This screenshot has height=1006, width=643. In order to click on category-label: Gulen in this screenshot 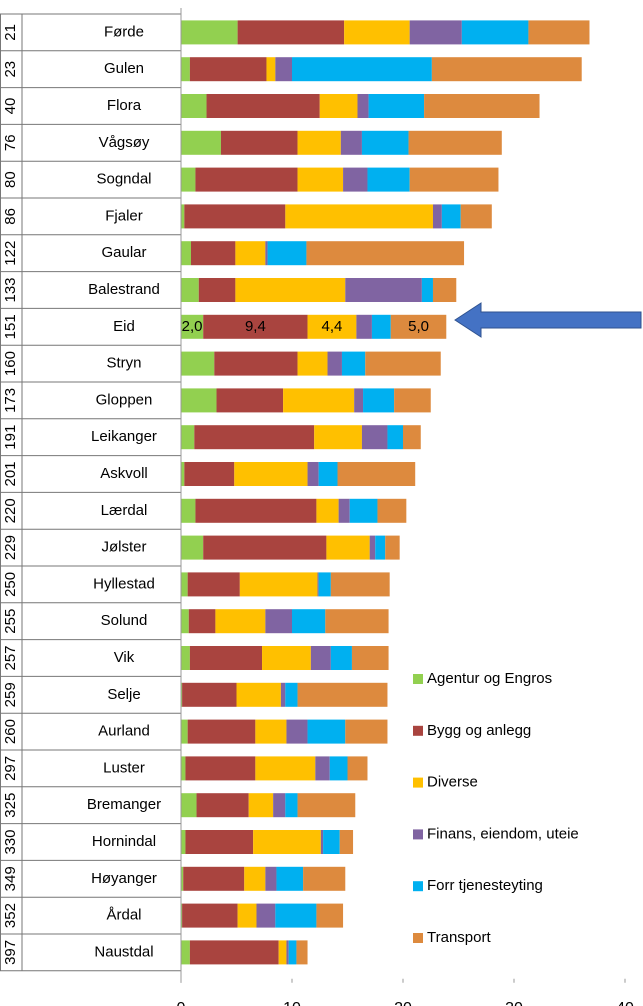, I will do `click(124, 68)`.